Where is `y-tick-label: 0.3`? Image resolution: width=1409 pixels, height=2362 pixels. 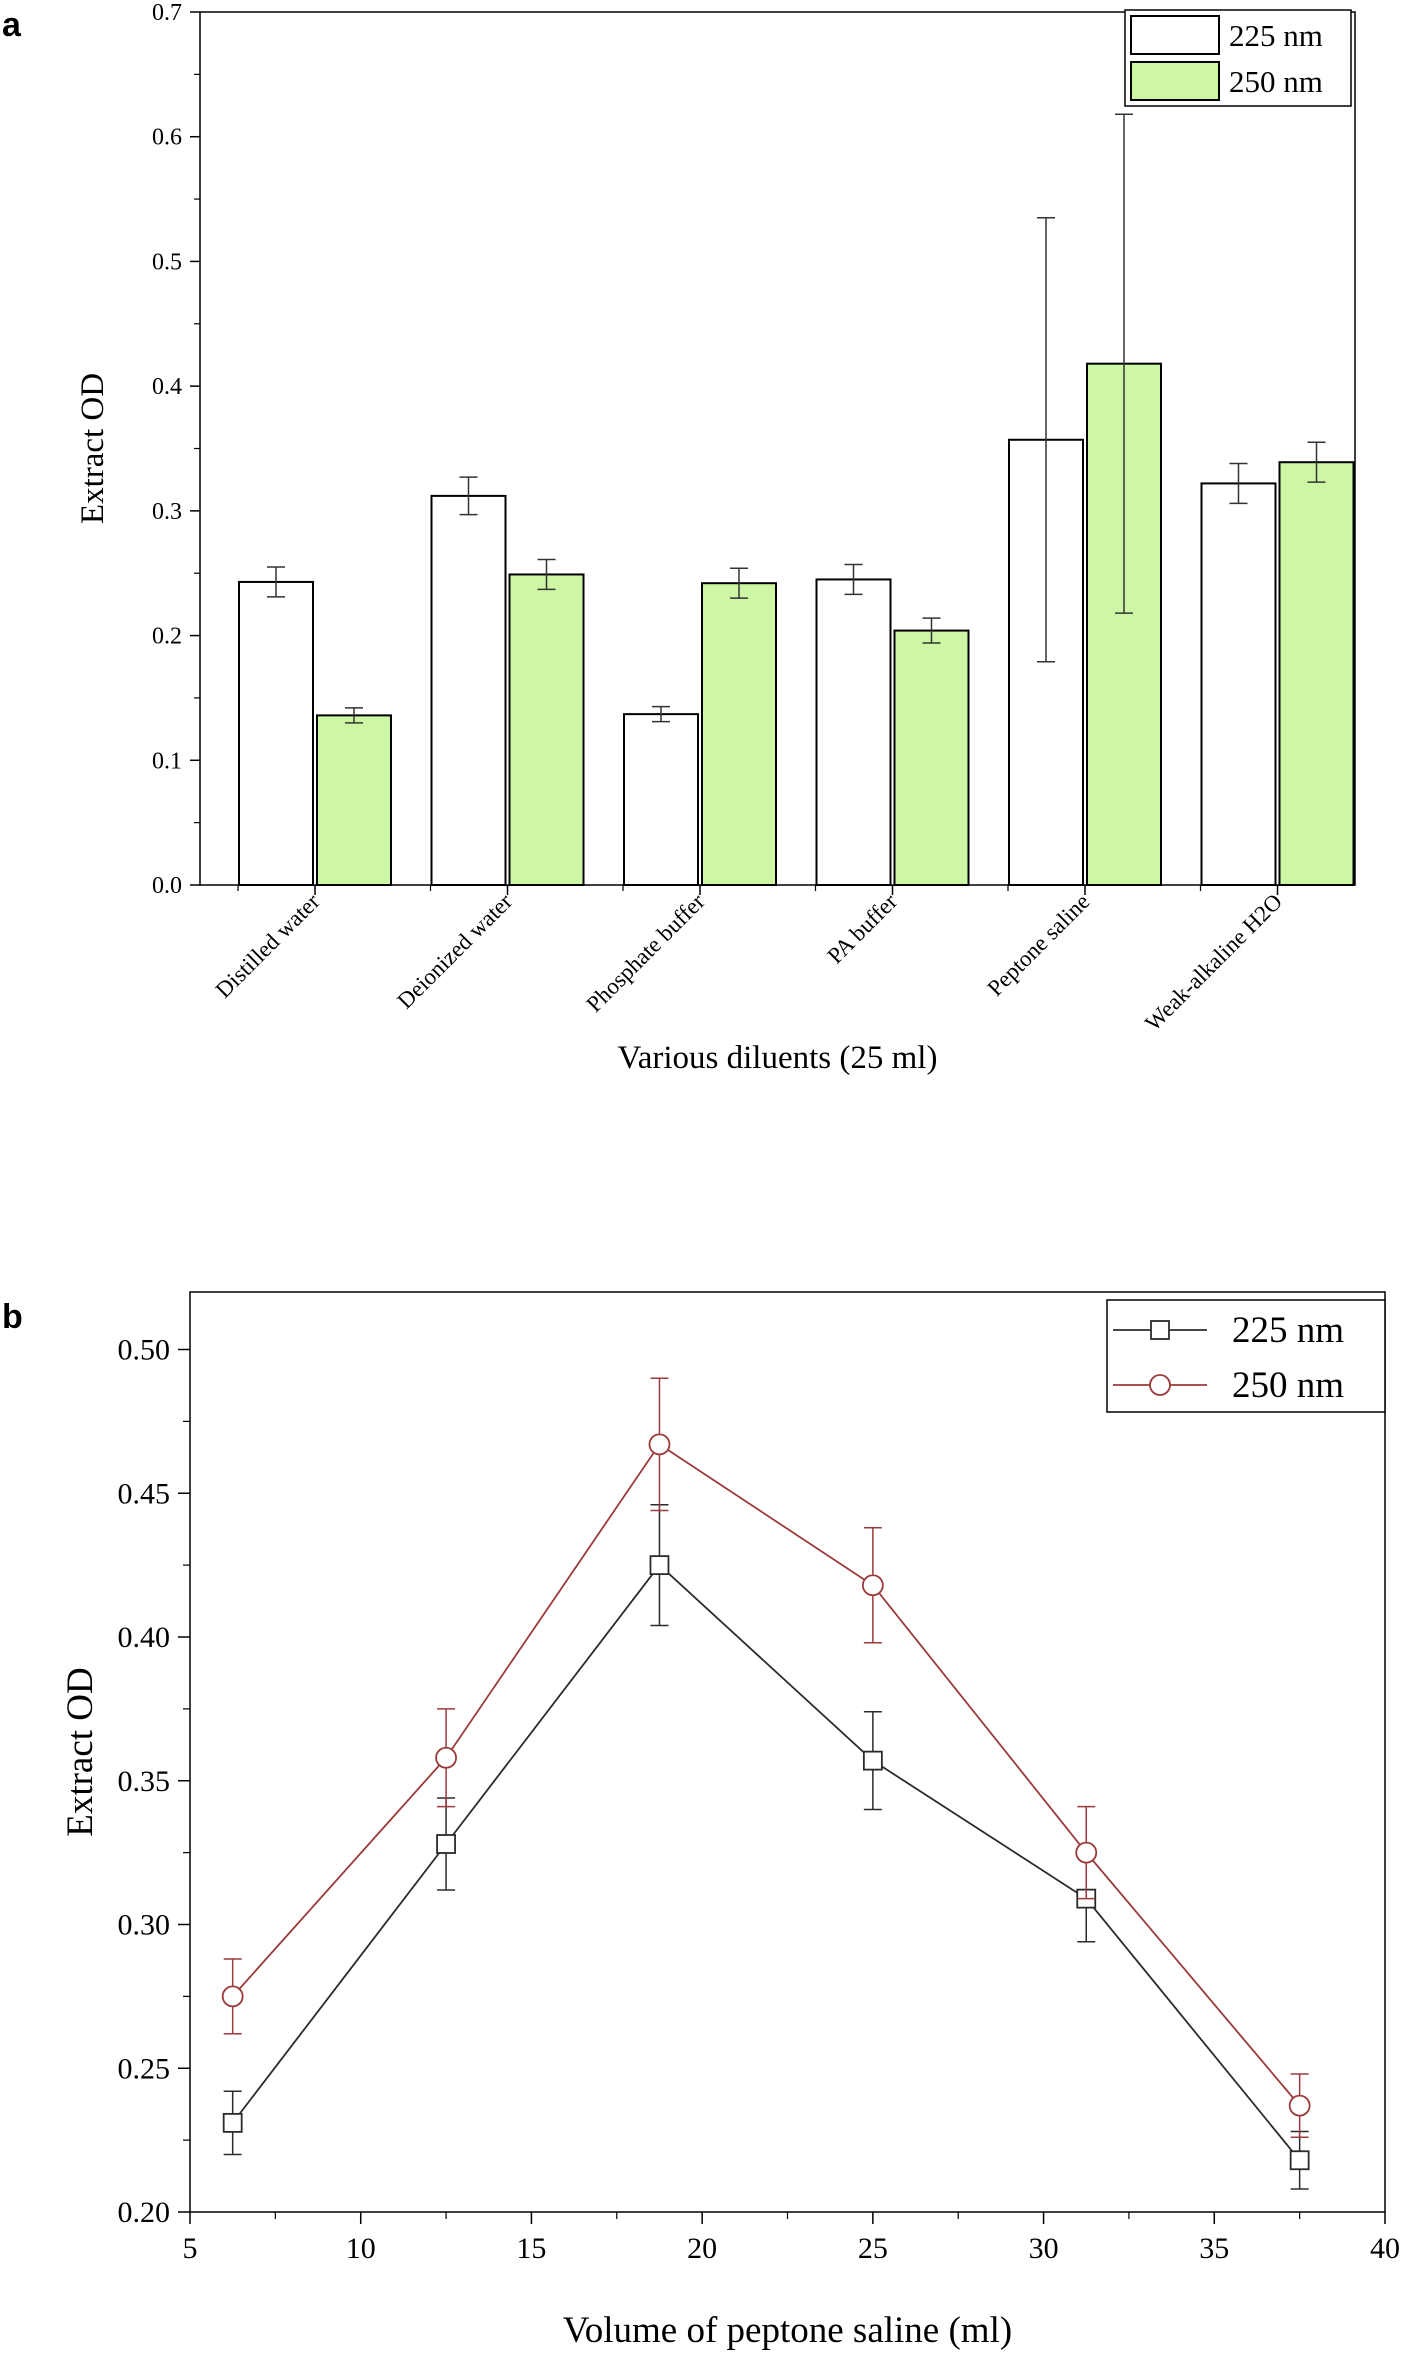 y-tick-label: 0.3 is located at coordinates (167, 512).